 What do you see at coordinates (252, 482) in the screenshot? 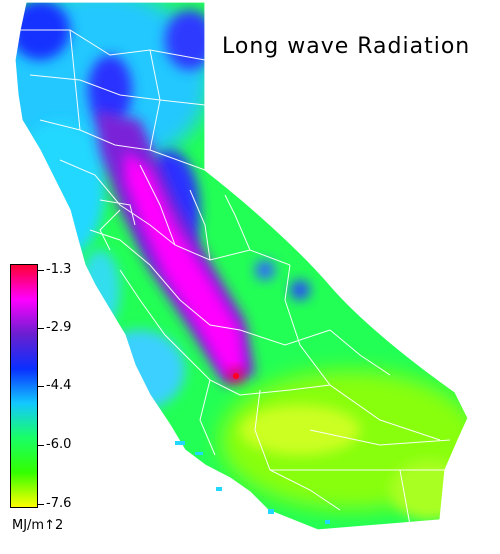
I see `channel-islands` at bounding box center [252, 482].